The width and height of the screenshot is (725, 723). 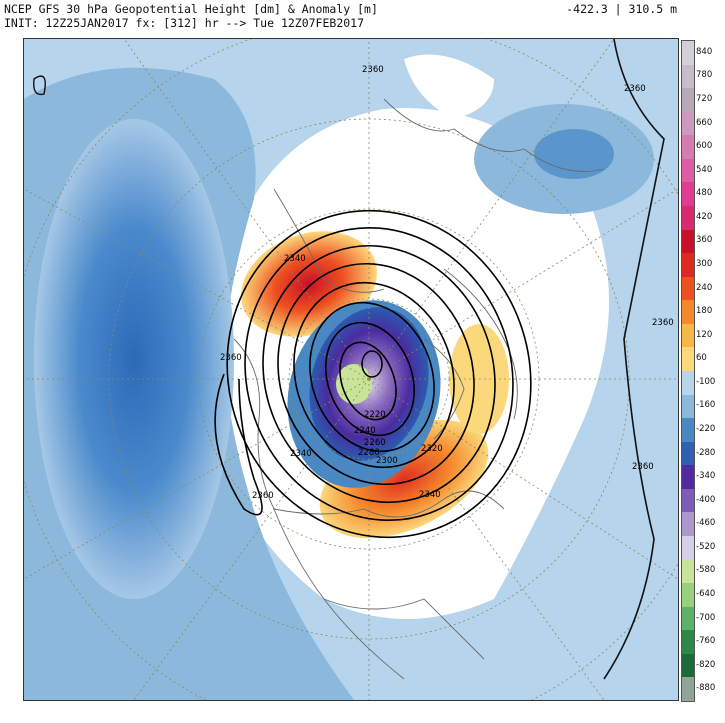 What do you see at coordinates (704, 311) in the screenshot?
I see `colorbar-tick-label: 180` at bounding box center [704, 311].